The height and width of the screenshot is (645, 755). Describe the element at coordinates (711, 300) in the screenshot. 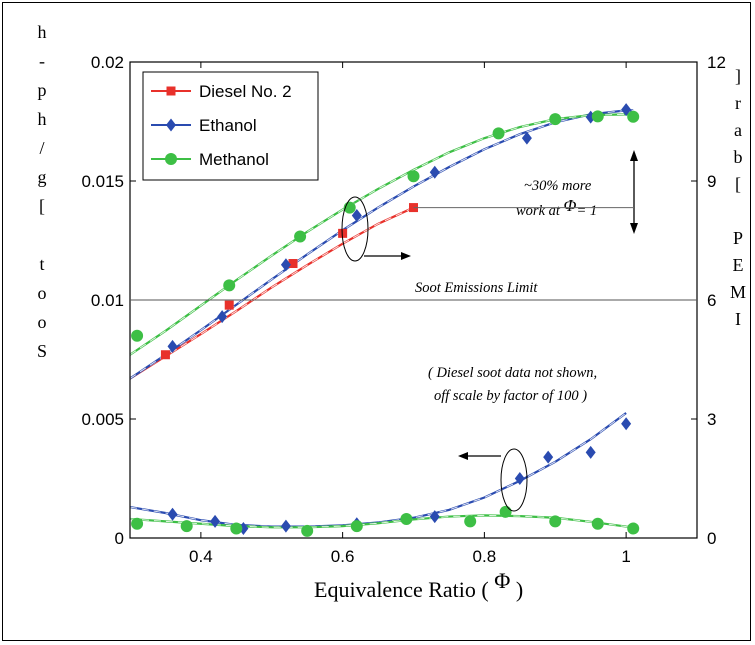

I see `y-right-tick-label: 6` at that location.